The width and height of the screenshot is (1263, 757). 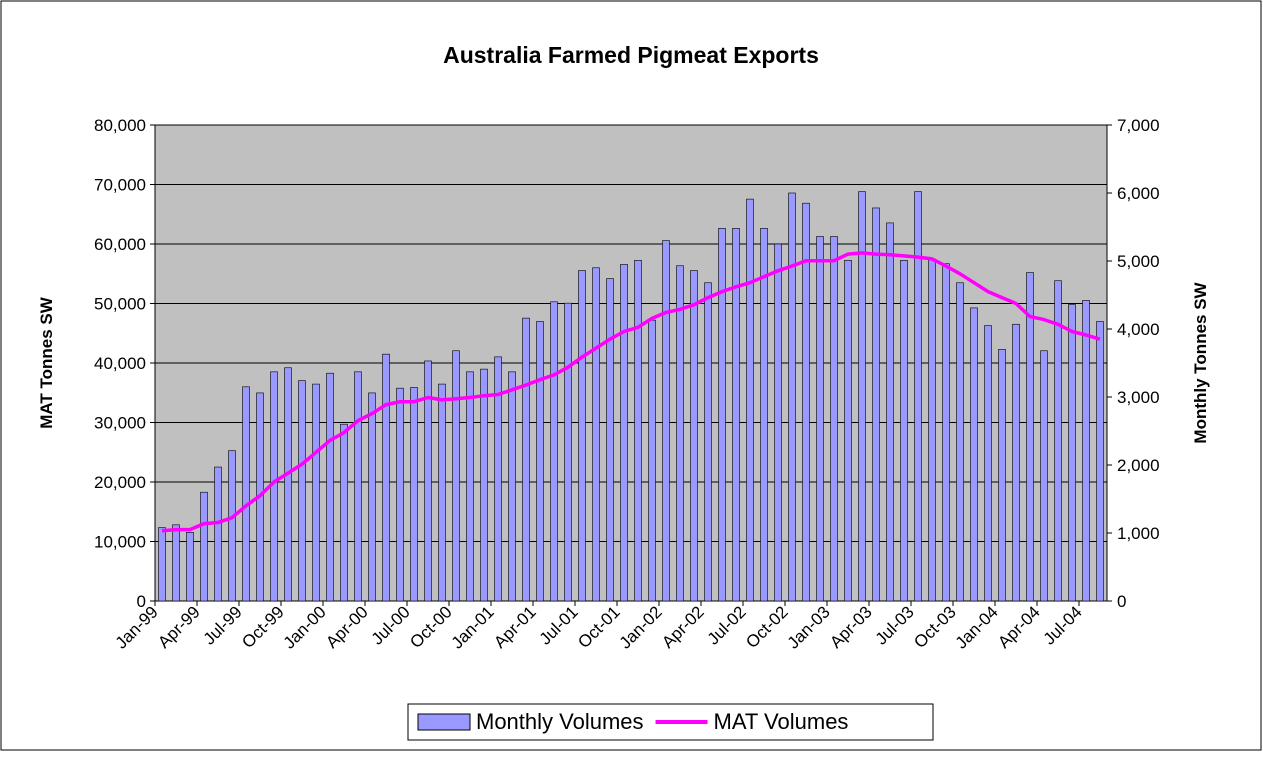 I want to click on y-tick-label: 30,000, so click(x=120, y=423).